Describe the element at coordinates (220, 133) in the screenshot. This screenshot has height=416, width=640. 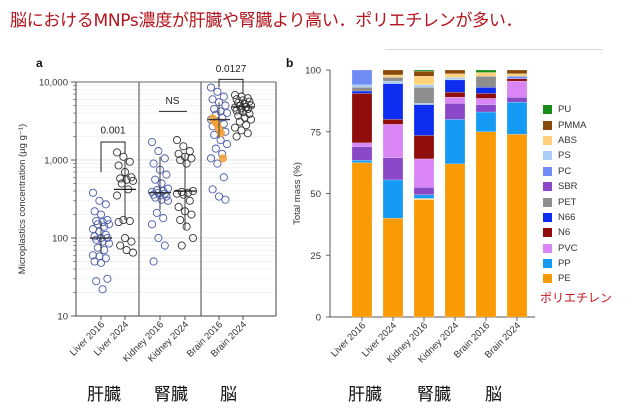
I see `highlighted-data-point` at that location.